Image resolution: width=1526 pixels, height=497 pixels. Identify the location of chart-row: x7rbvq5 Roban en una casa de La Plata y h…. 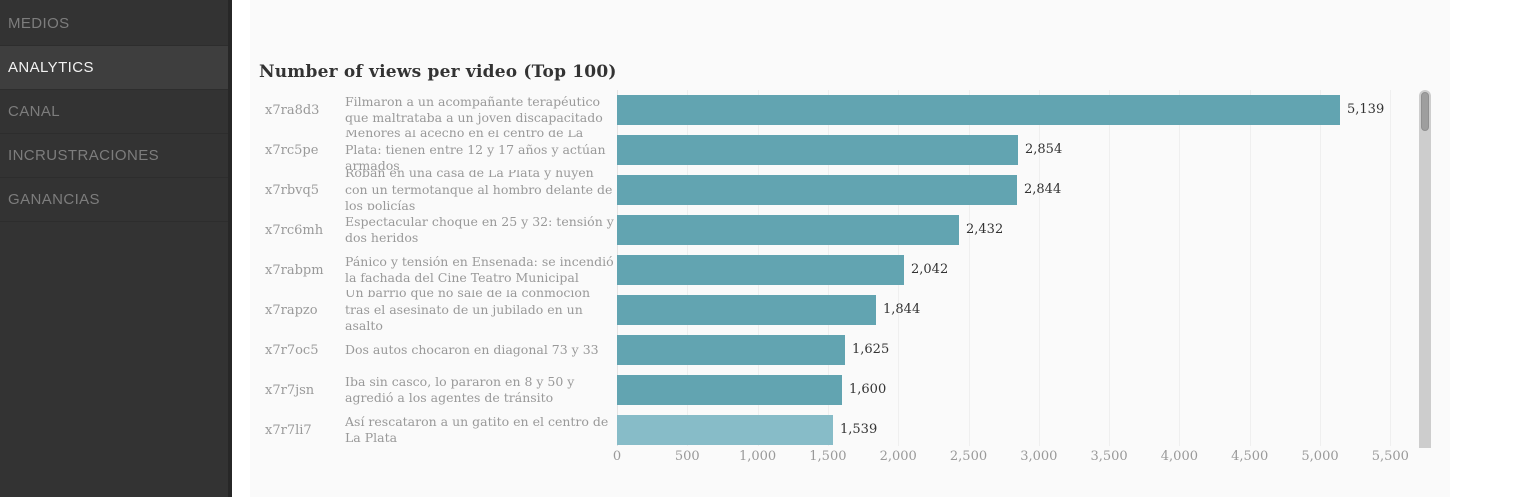
(830, 190).